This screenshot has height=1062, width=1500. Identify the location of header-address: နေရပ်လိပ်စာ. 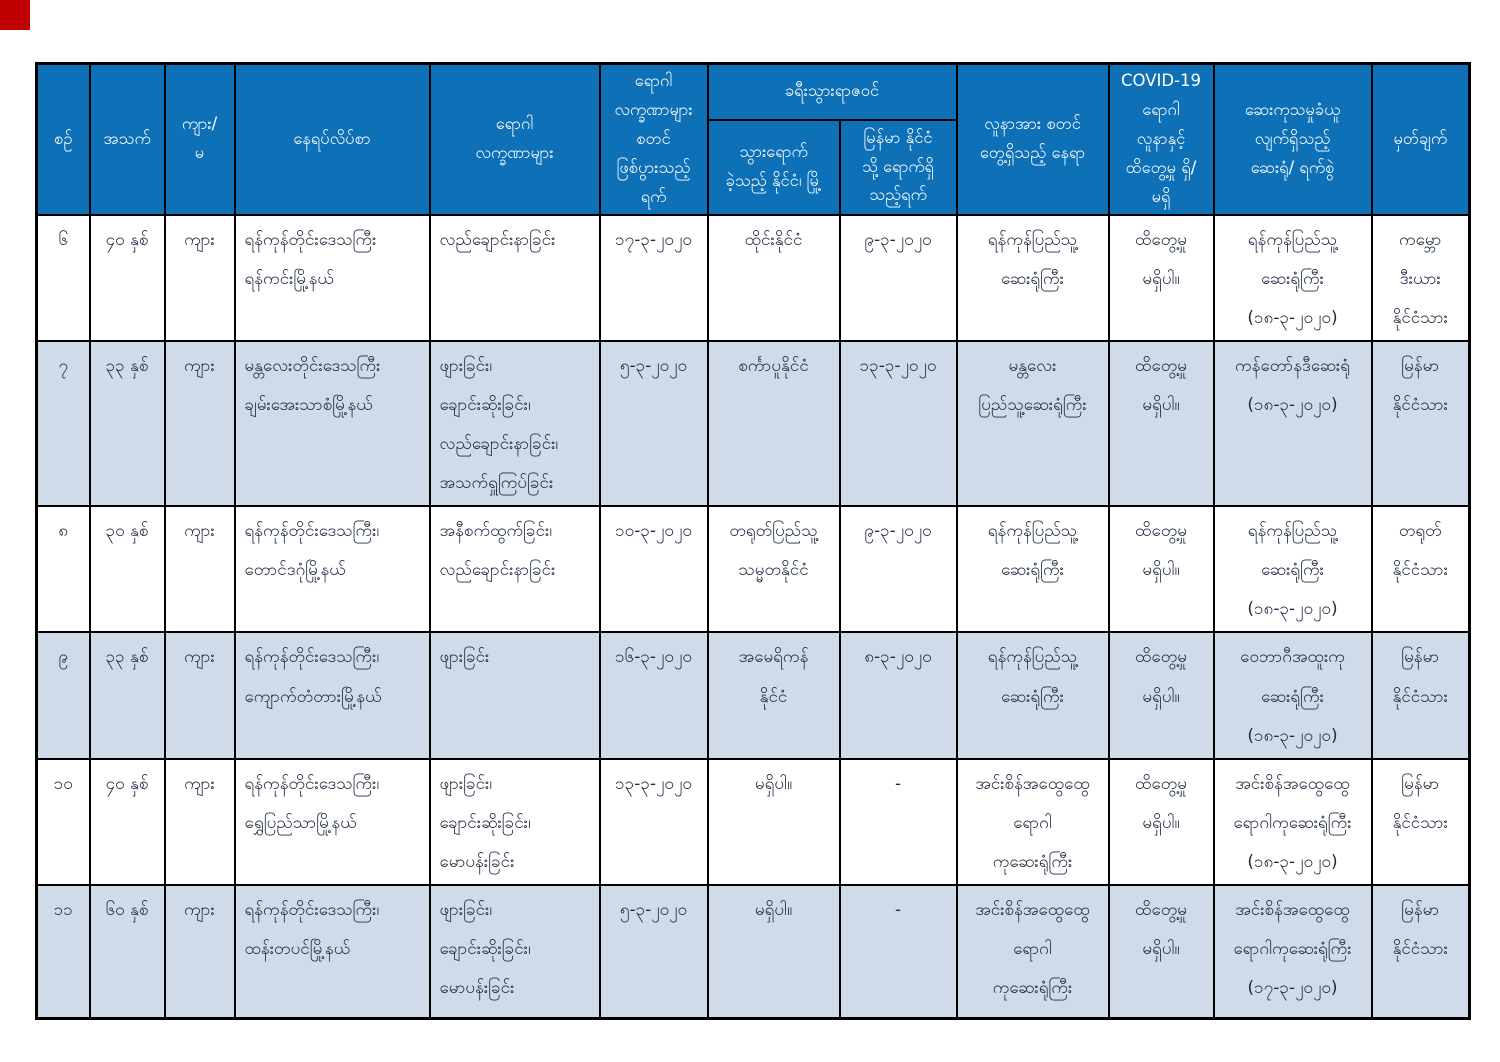
(332, 139).